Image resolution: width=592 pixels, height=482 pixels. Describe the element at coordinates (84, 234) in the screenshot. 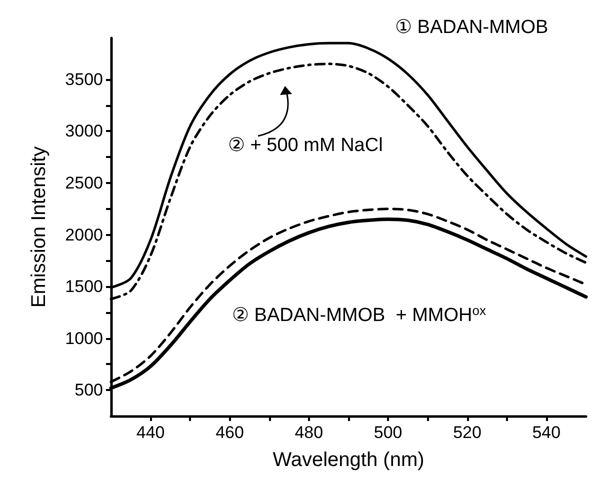

I see `y-tick-label: 2000` at that location.